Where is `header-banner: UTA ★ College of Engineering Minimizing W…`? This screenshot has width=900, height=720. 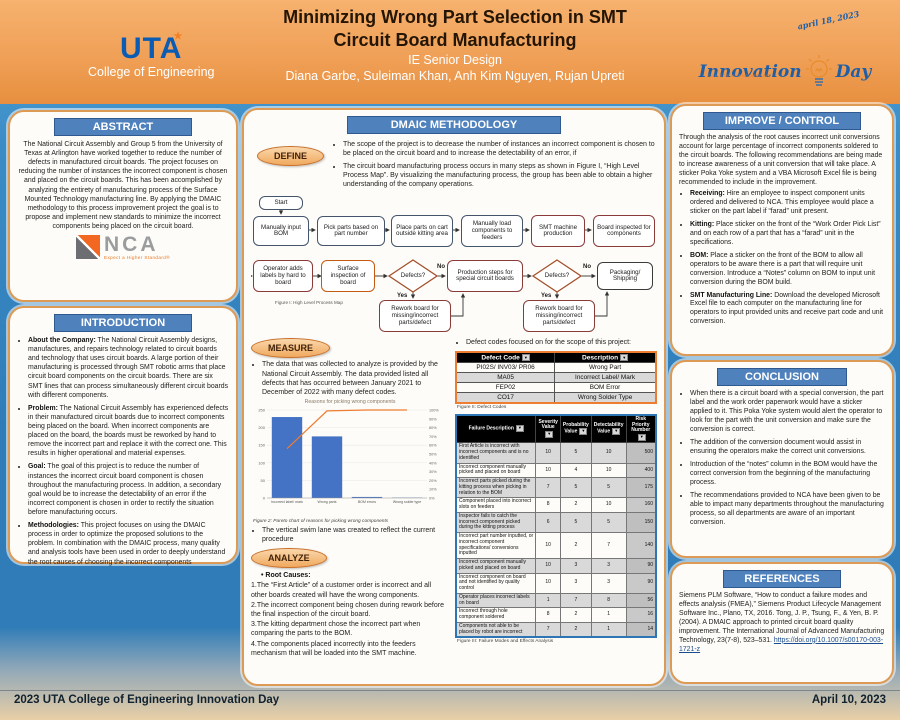 header-banner: UTA ★ College of Engineering Minimizing W… is located at coordinates (450, 52).